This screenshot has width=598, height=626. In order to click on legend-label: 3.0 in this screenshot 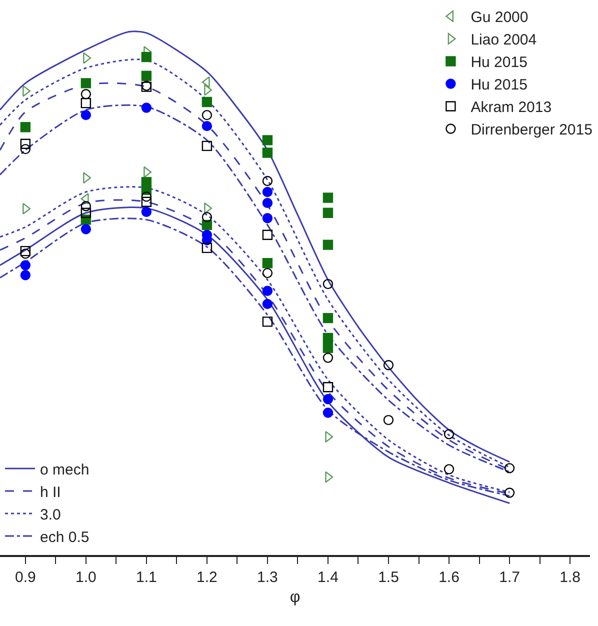, I will do `click(50, 515)`.